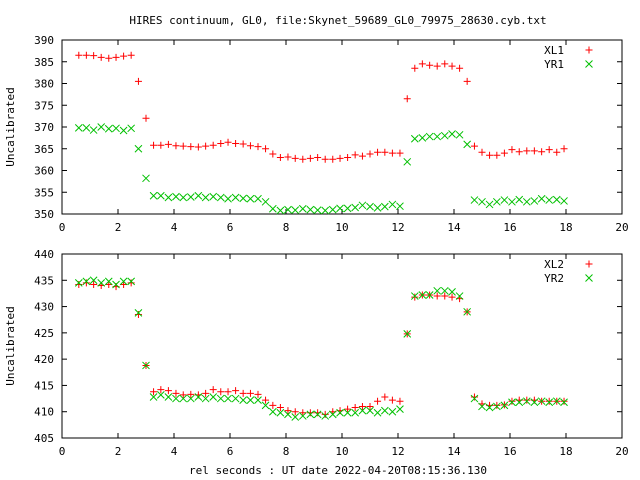 The width and height of the screenshot is (640, 480). What do you see at coordinates (341, 227) in the screenshot?
I see `x-tick-label: 10` at bounding box center [341, 227].